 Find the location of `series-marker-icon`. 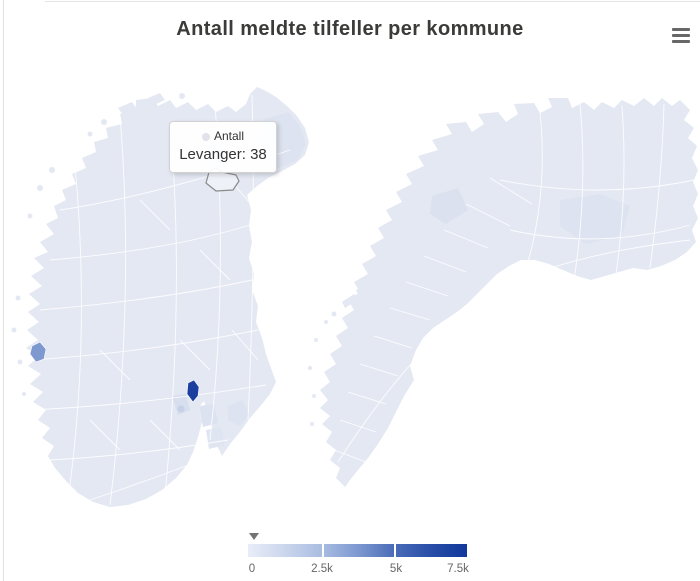

series-marker-icon is located at coordinates (205, 137).